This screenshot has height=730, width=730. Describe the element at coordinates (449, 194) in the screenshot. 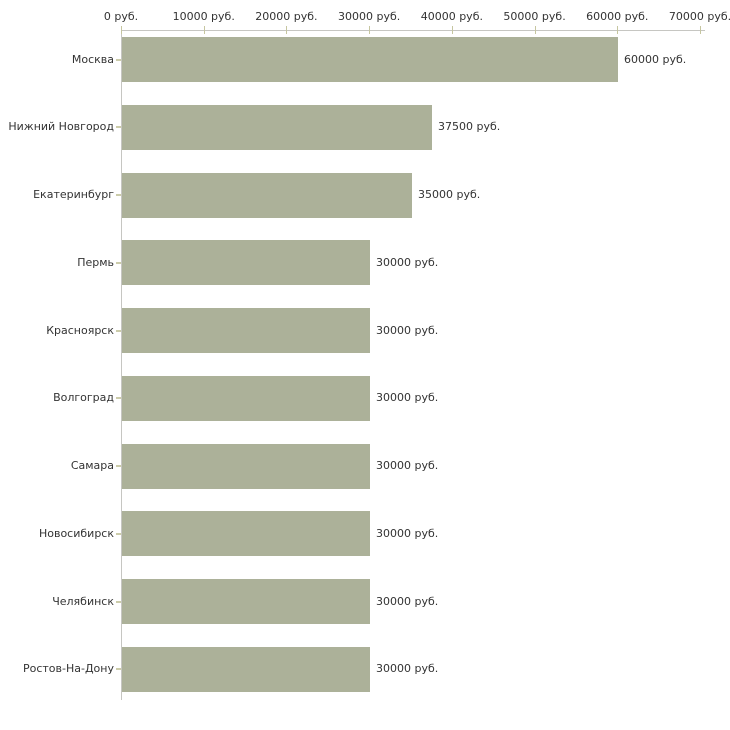

I see `value-label: 35000 руб.` at that location.